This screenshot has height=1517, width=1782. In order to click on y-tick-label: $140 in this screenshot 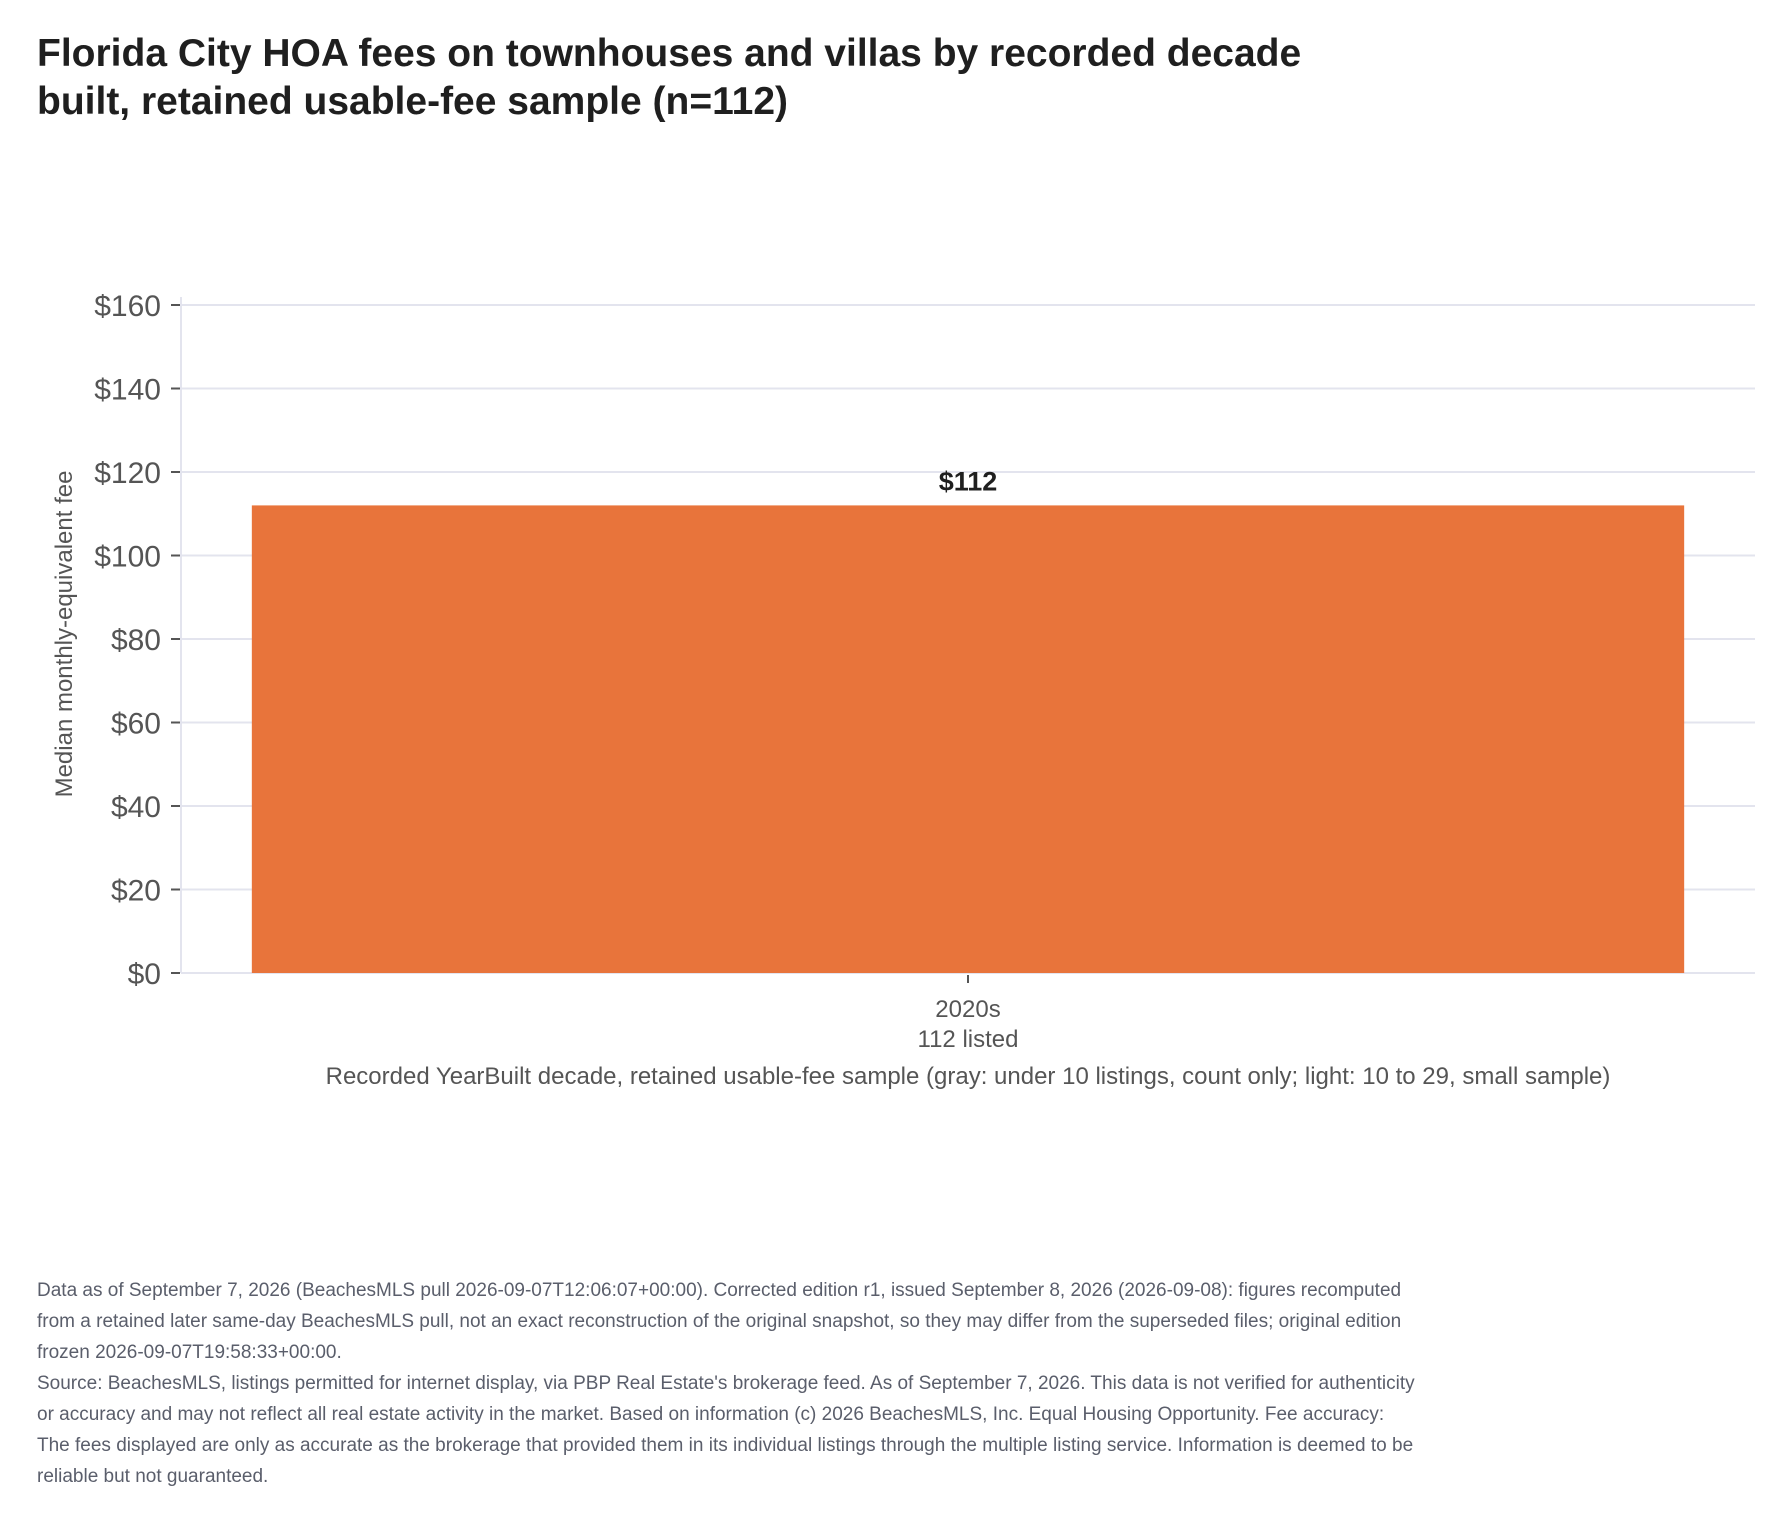, I will do `click(127, 390)`.